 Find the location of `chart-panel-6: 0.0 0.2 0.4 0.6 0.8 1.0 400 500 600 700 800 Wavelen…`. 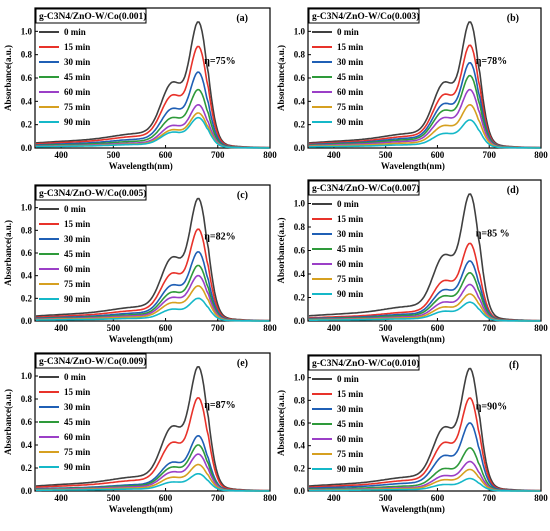

chart-panel-6: 0.0 0.2 0.4 0.6 0.8 1.0 400 500 600 700 800 Wavelen… is located at coordinates (412, 434).